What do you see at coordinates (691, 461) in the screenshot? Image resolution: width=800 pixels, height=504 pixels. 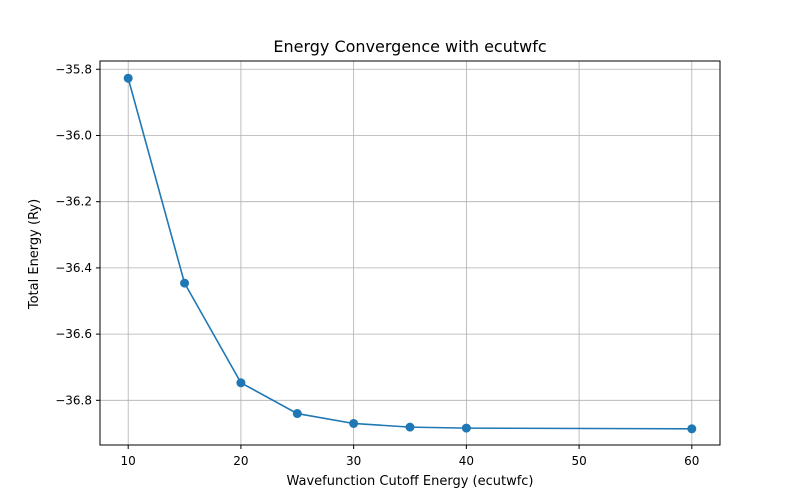 I see `x-tick-label: 60` at bounding box center [691, 461].